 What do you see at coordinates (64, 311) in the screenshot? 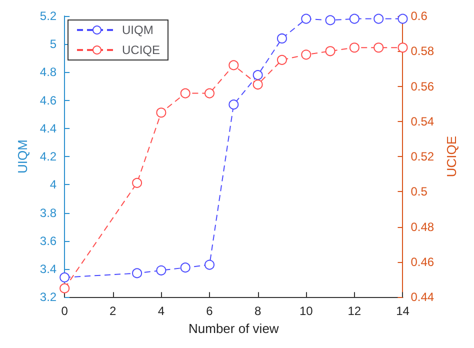
I see `x-tick-label: 0` at bounding box center [64, 311].